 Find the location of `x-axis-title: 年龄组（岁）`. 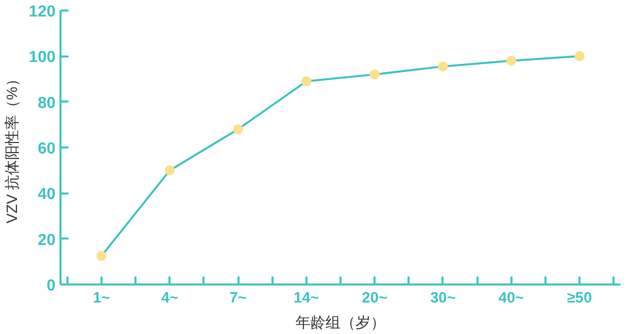

x-axis-title: 年龄组（岁） is located at coordinates (341, 323).